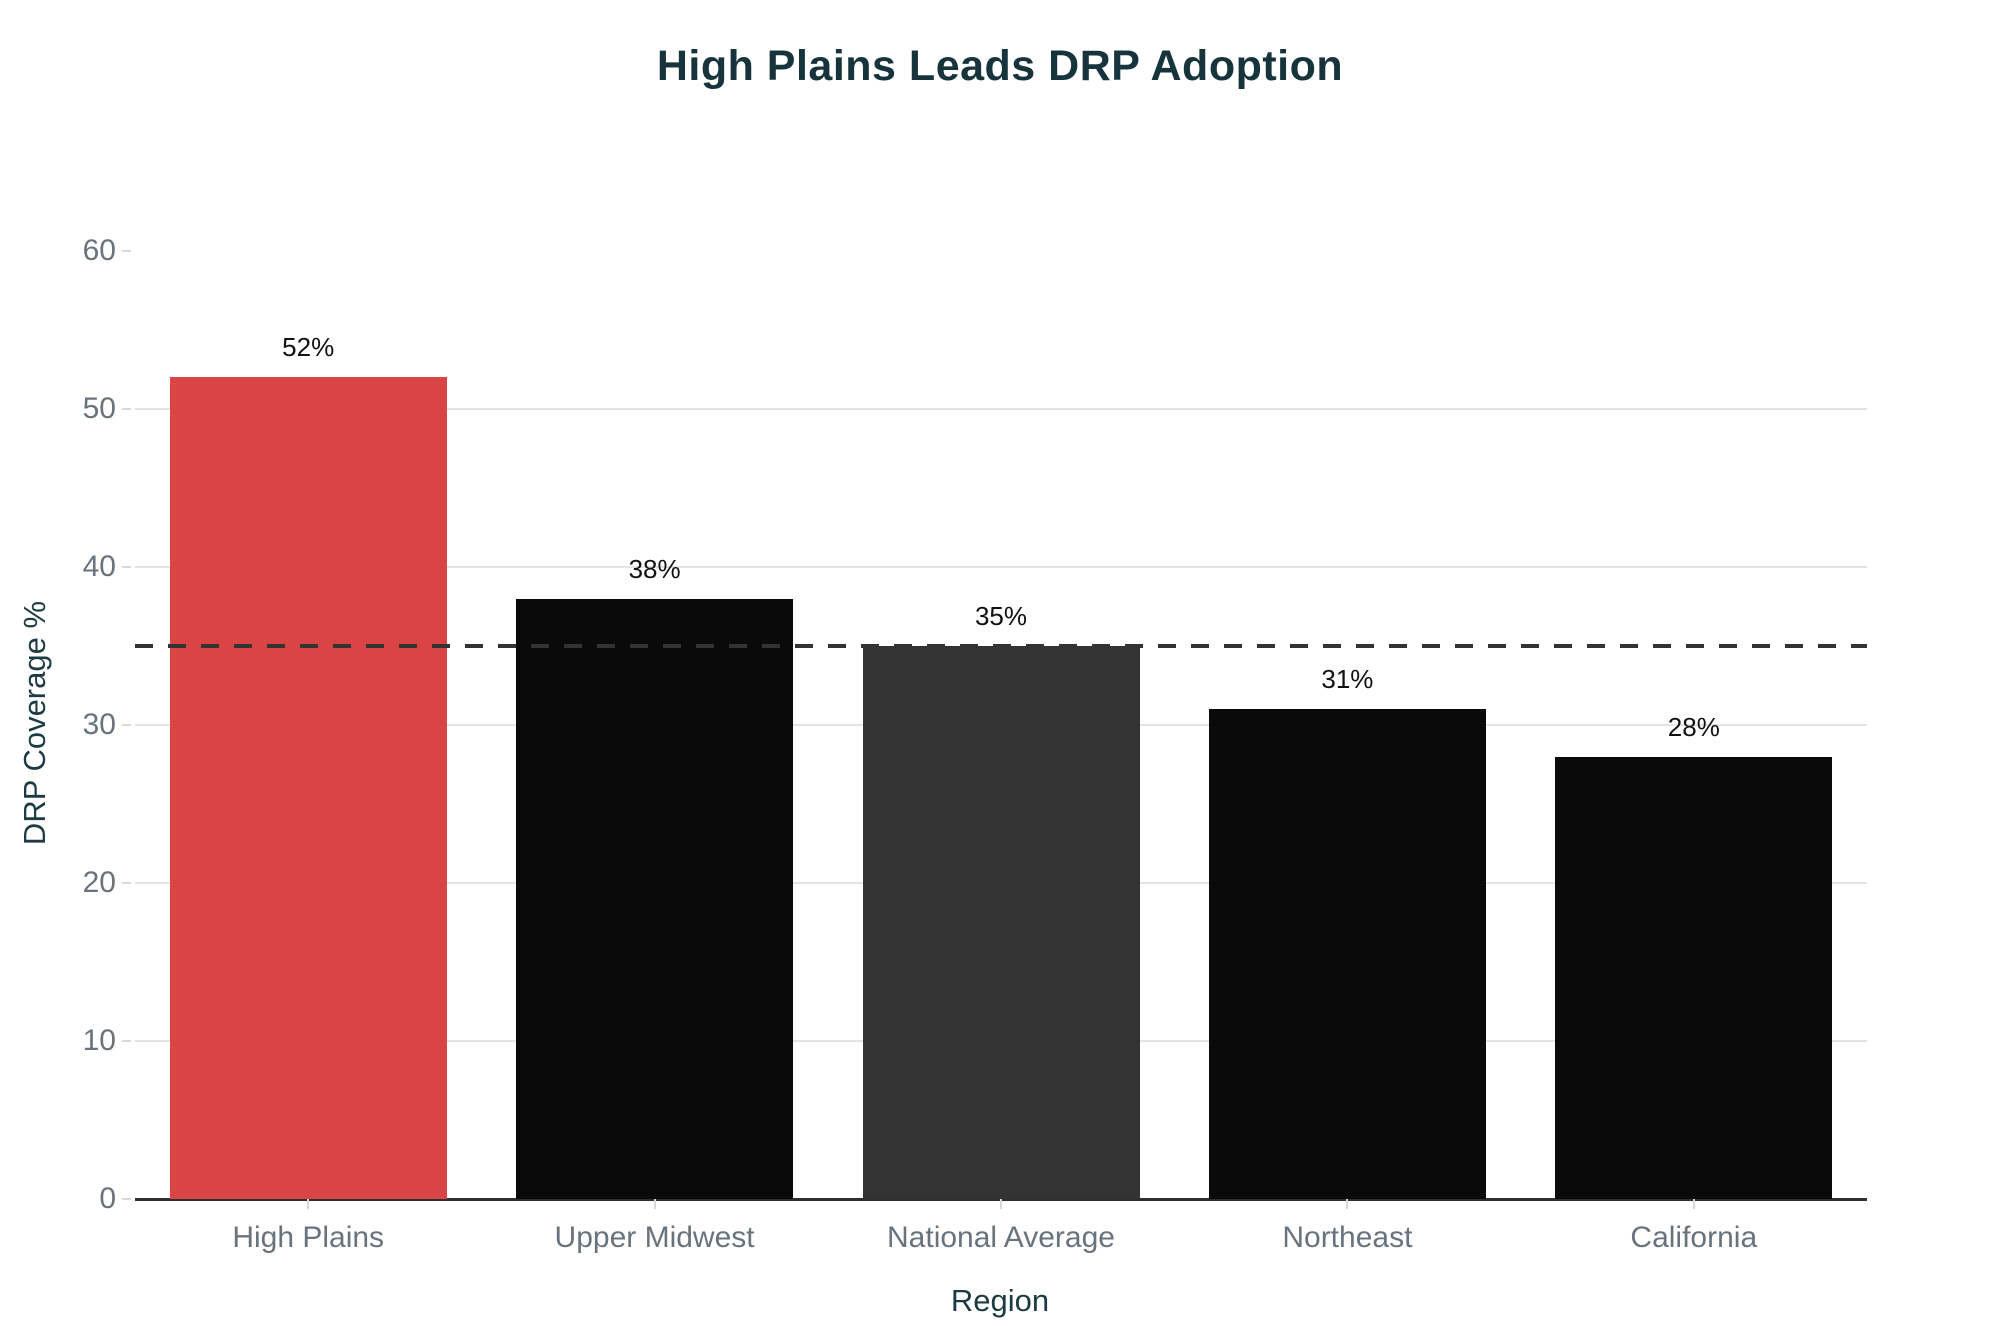 The height and width of the screenshot is (1333, 2000). I want to click on value-label-high-plains: 52%, so click(308, 347).